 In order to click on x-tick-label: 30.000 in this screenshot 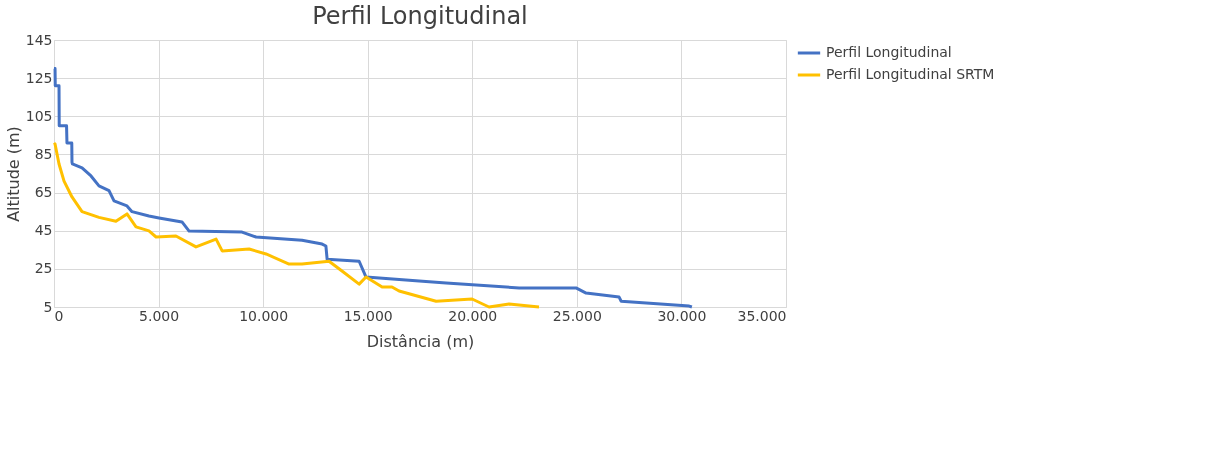, I will do `click(682, 315)`.